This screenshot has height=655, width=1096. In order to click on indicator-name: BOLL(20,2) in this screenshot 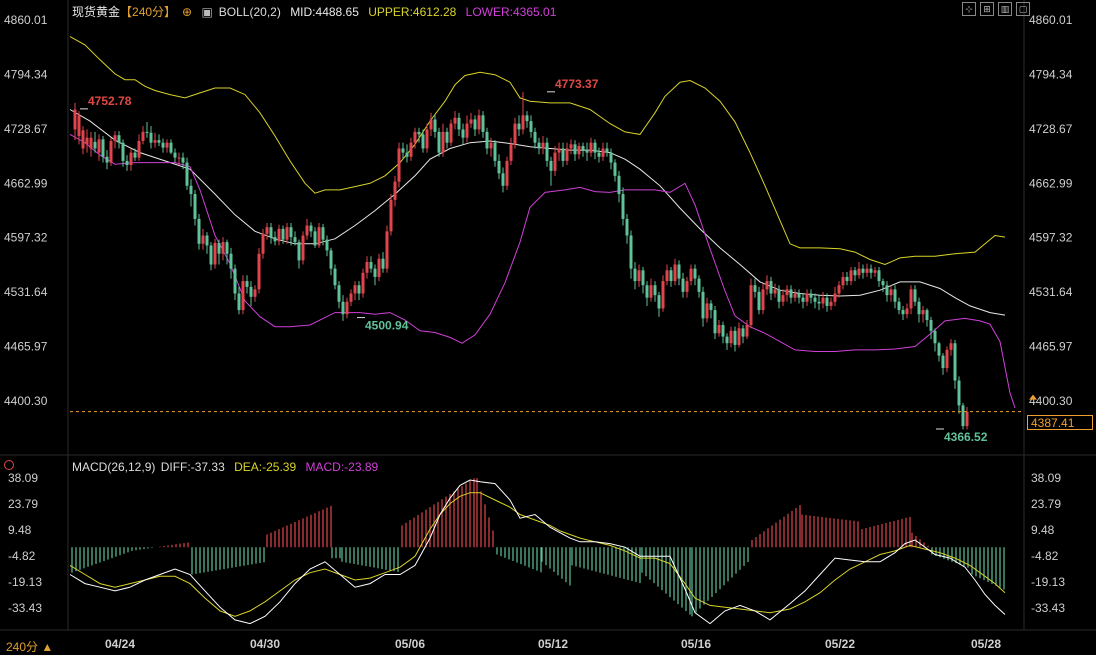, I will do `click(249, 12)`.